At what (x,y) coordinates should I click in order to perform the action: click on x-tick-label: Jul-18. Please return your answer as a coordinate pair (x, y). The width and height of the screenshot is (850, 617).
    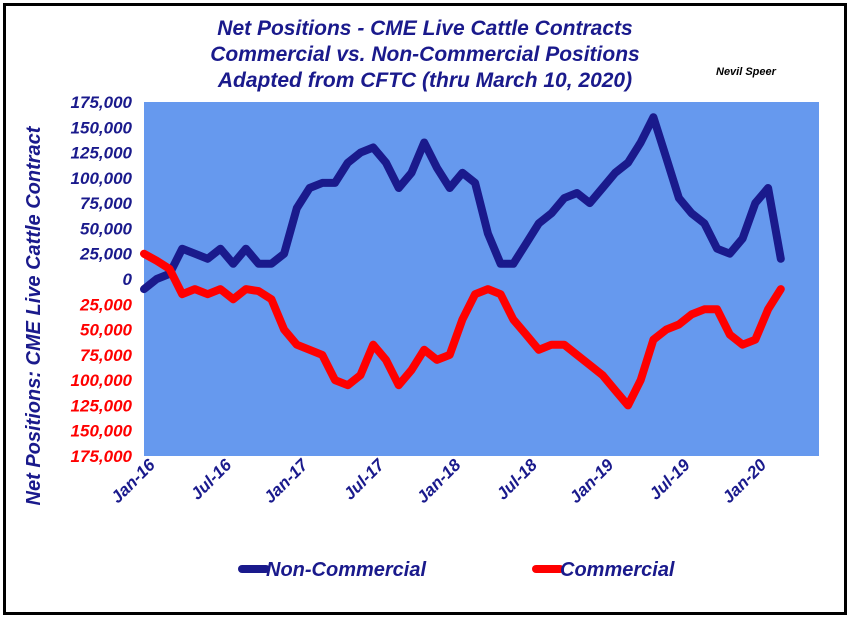
    Looking at the image, I should click on (517, 479).